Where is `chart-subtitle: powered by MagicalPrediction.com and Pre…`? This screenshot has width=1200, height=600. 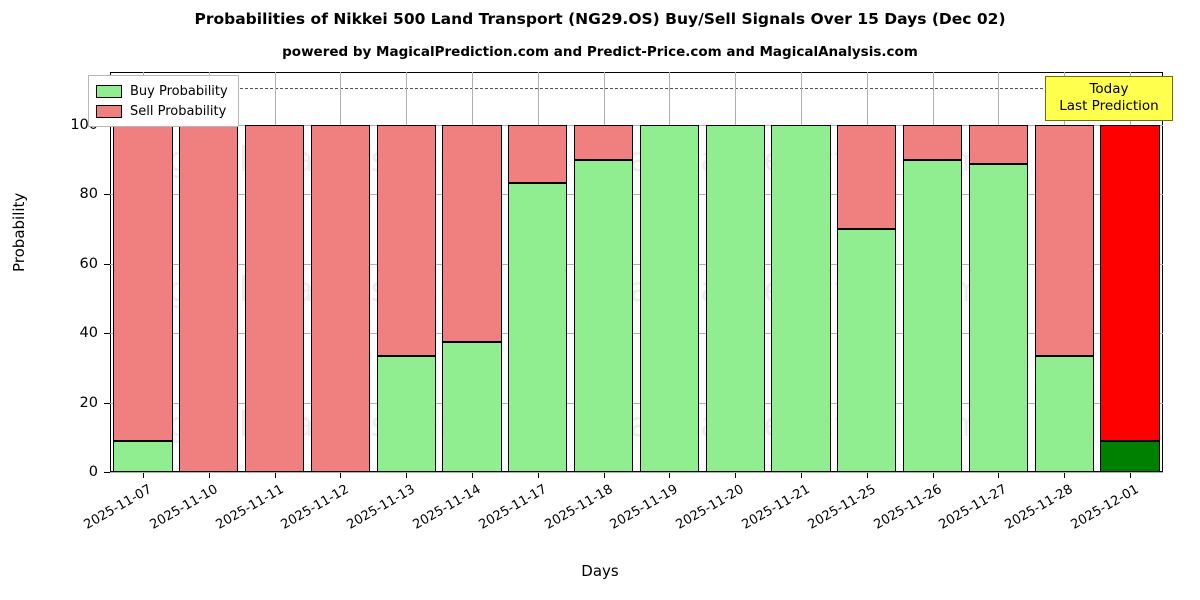 chart-subtitle: powered by MagicalPrediction.com and Pre… is located at coordinates (600, 52).